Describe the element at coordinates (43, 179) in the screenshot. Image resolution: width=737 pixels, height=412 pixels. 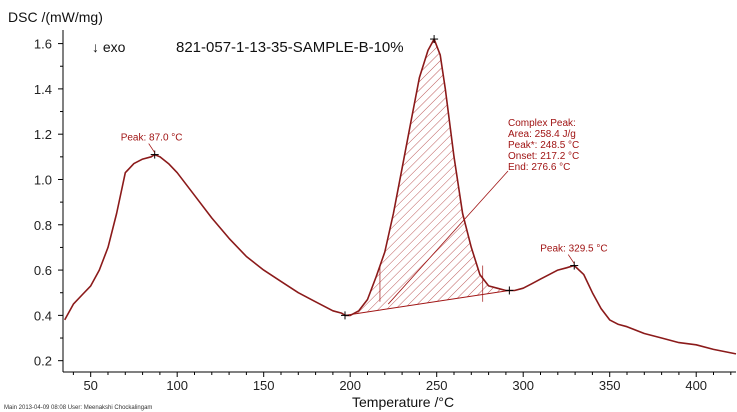
I see `y-tick-label: 1.0` at that location.